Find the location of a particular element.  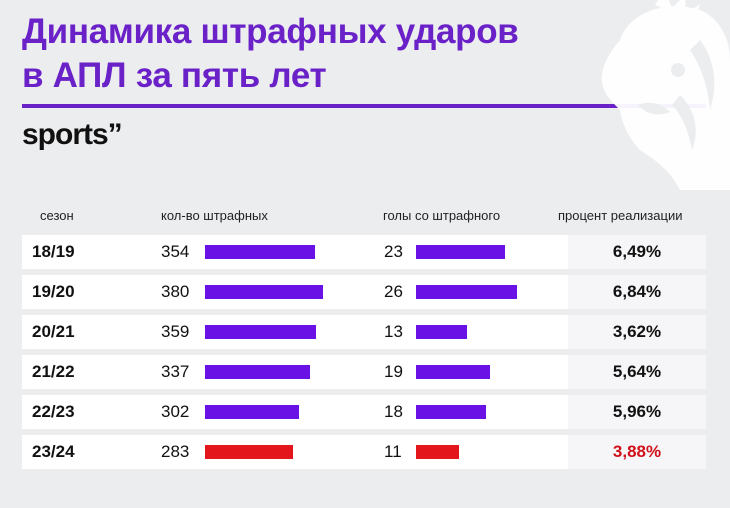

header-season: сезон is located at coordinates (57, 215).